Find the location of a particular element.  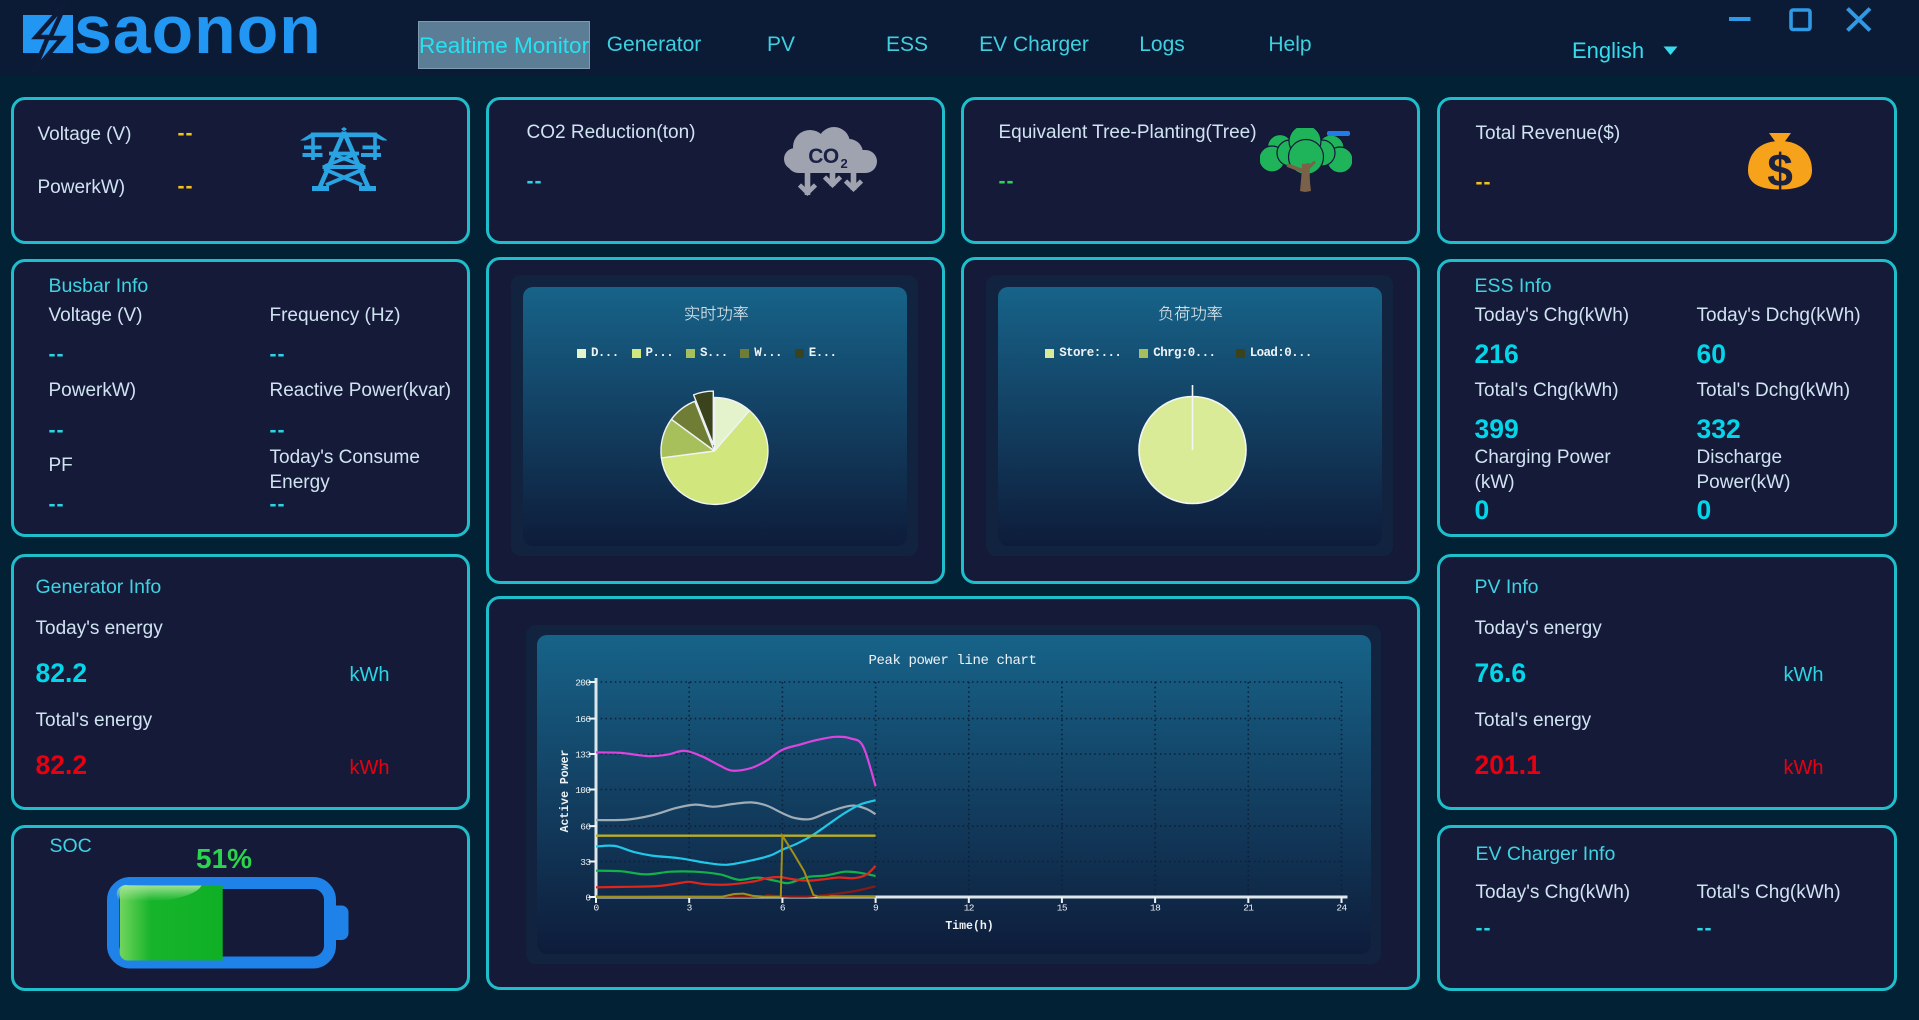

svg-text: 15 is located at coordinates (1061, 908).